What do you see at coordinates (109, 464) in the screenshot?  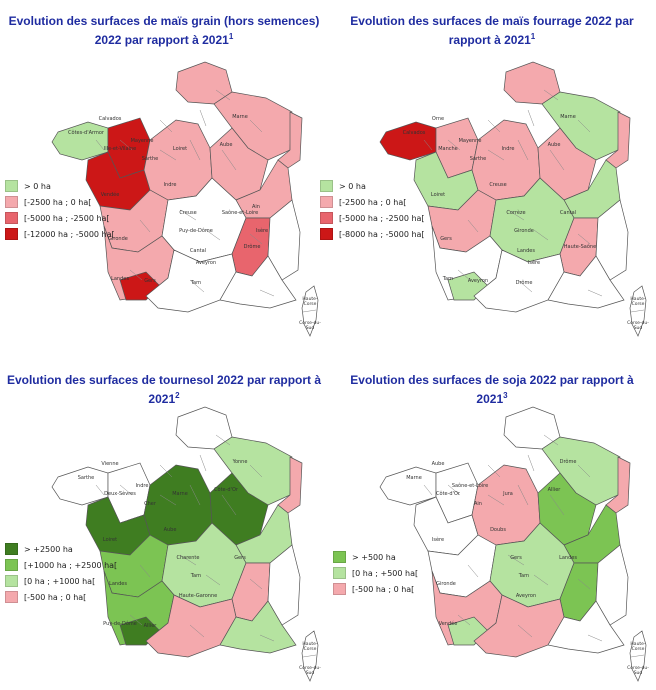 I see `department-label: Vienne` at bounding box center [109, 464].